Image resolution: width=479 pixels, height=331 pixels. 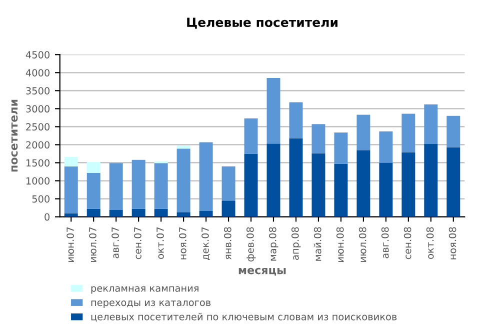 I want to click on y-tick-label: 2500, so click(x=38, y=127).